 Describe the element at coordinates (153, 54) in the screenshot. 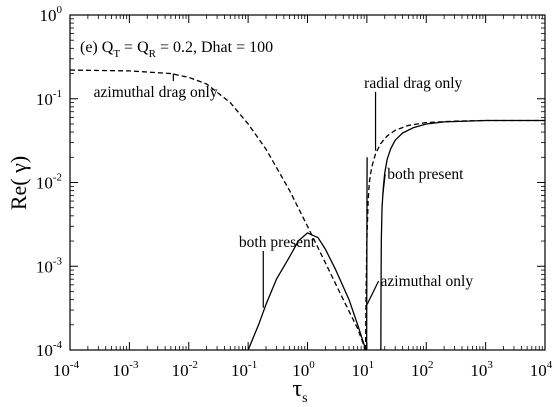

I see `title-sub-r: R` at that location.